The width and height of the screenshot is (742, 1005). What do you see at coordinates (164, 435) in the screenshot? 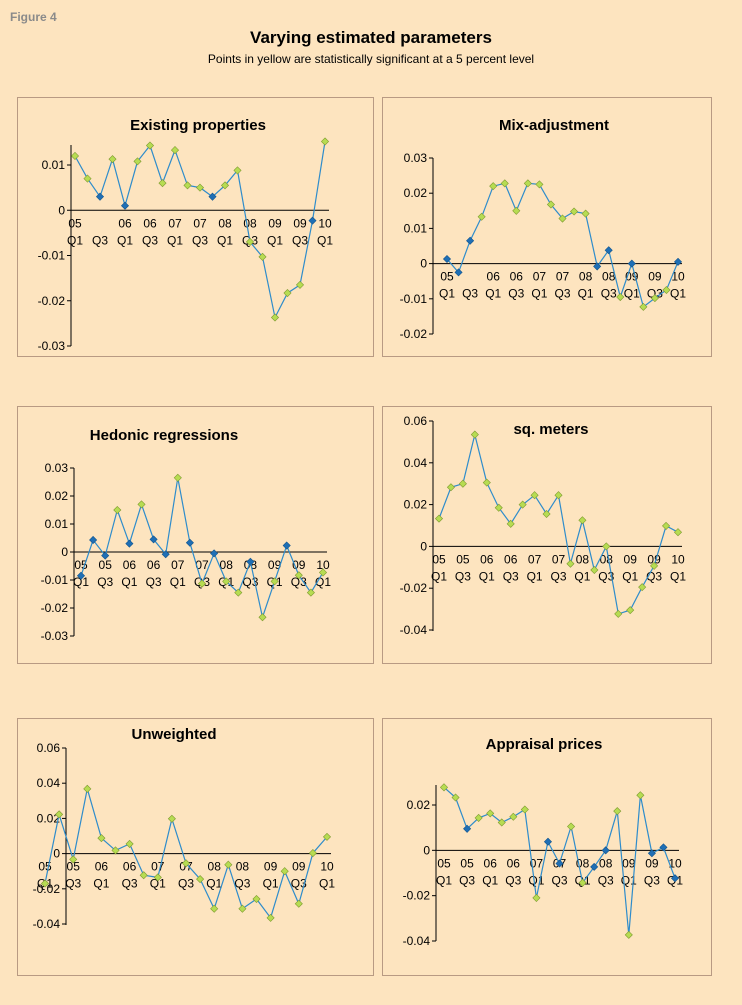
I see `chart-title: Hedonic regressions` at bounding box center [164, 435].